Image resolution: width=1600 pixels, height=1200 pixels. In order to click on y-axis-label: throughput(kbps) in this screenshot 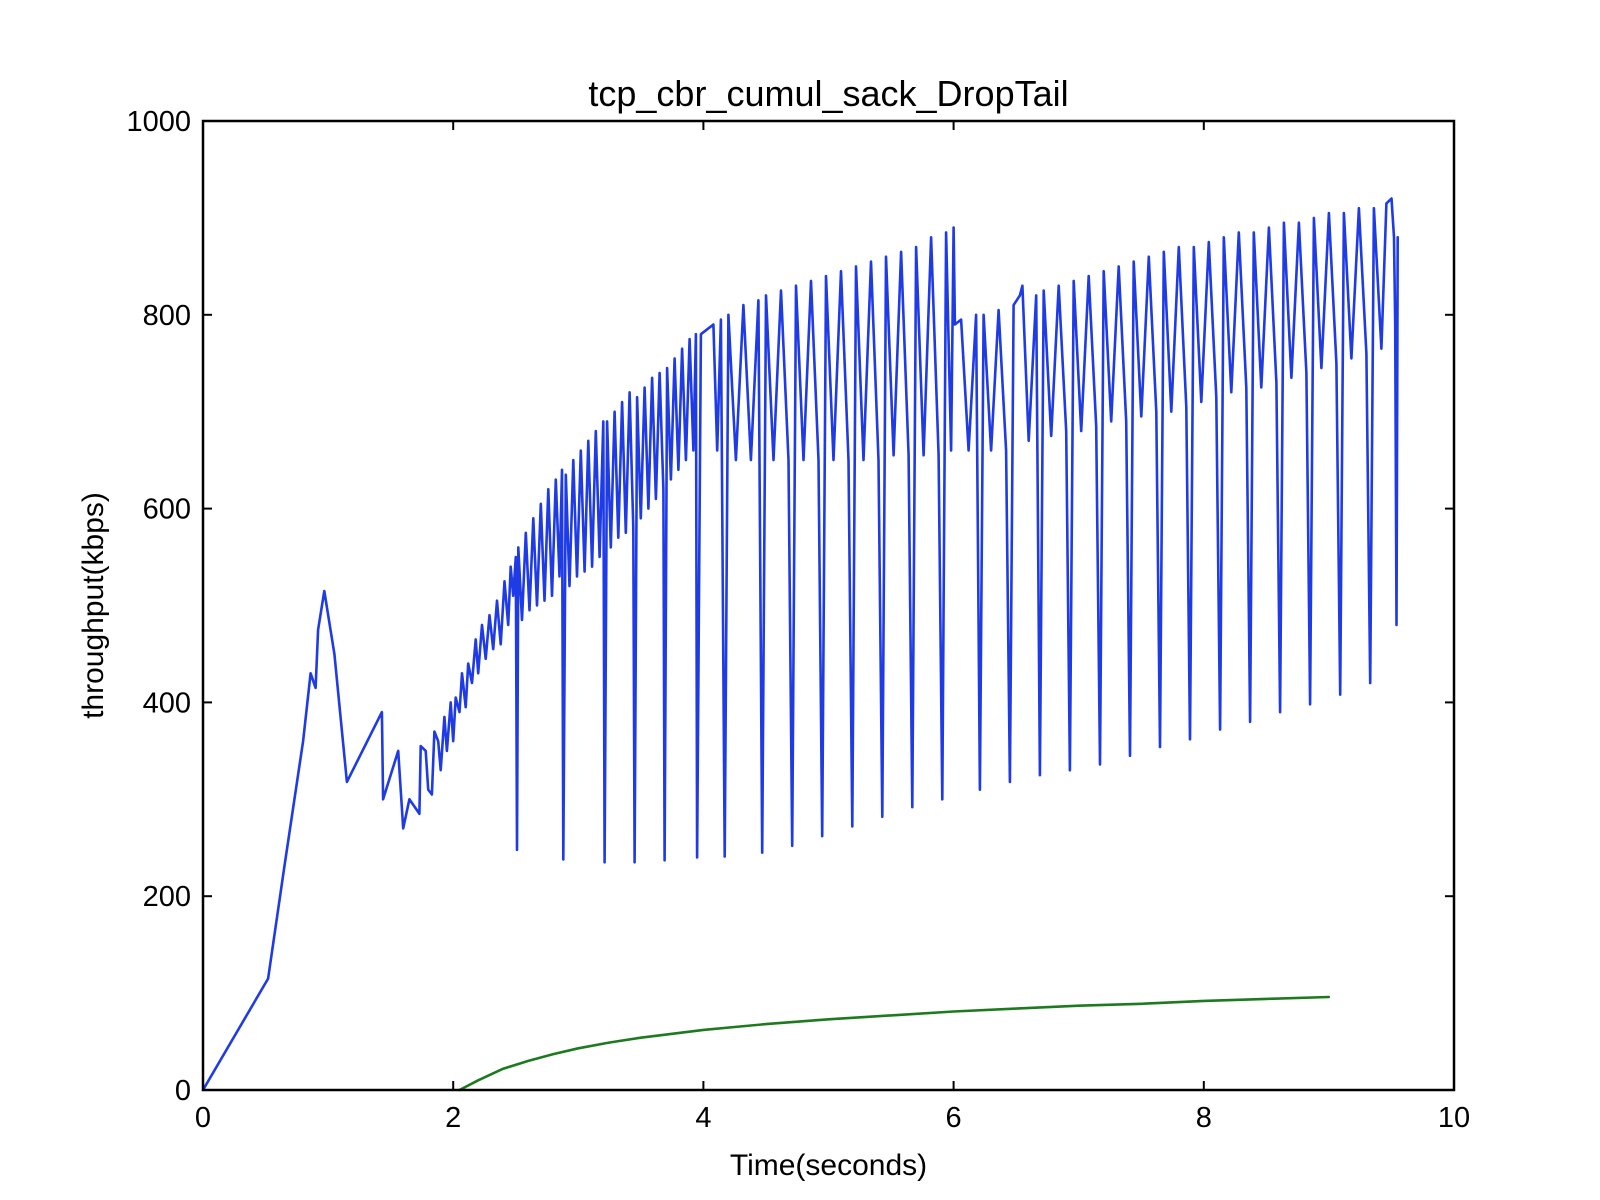, I will do `click(93, 605)`.